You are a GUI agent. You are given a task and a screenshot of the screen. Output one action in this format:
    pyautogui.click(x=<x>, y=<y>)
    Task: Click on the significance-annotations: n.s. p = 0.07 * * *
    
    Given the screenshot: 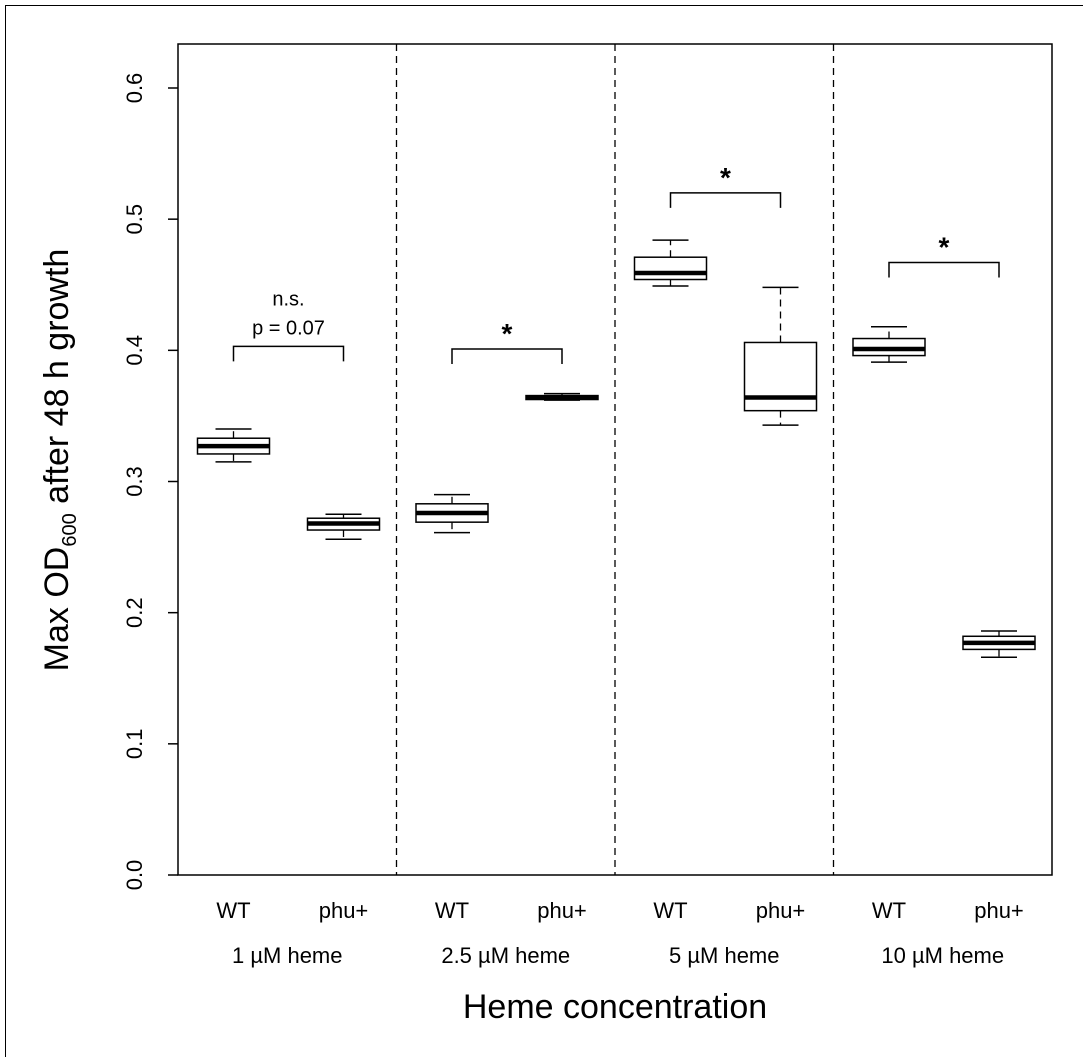 What is the action you would take?
    pyautogui.click(x=616, y=263)
    